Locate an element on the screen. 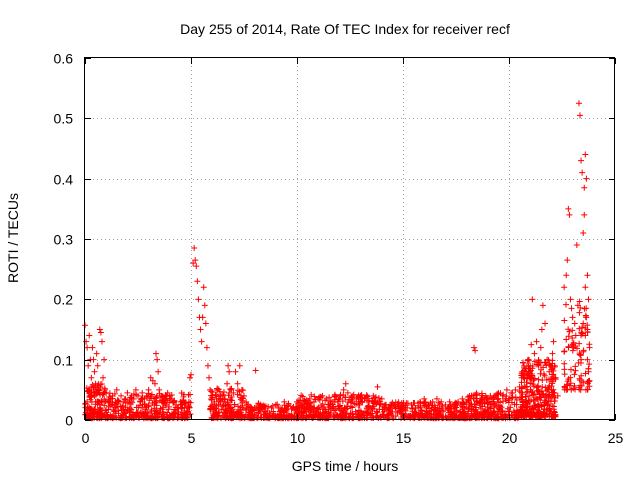 This screenshot has height=480, width=640. x-axis-title: GPS time / hours is located at coordinates (345, 466).